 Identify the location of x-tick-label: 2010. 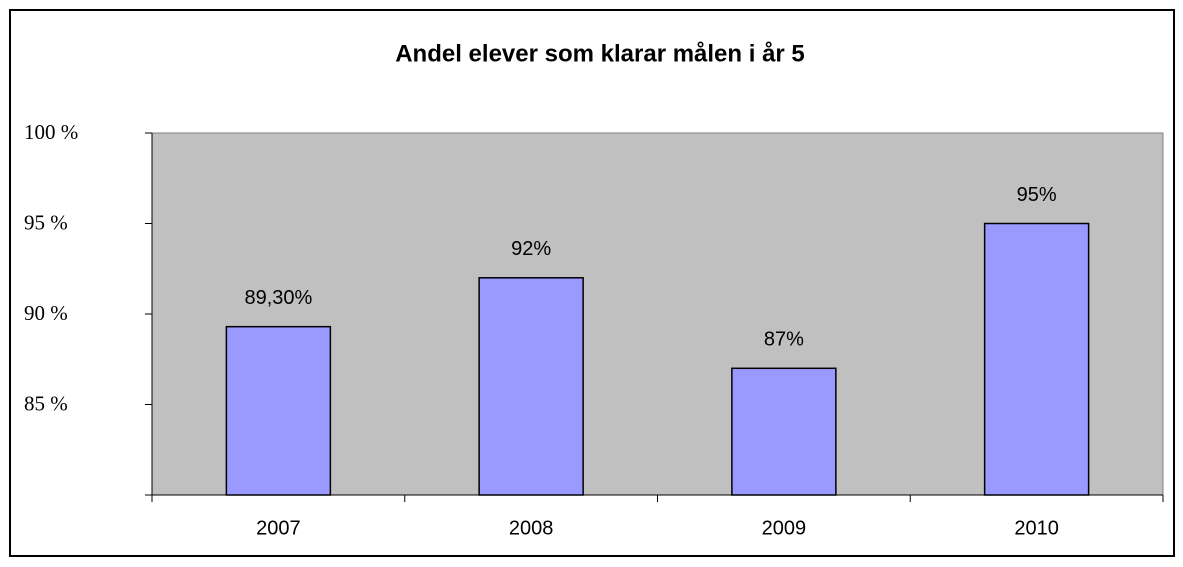
(1036, 528).